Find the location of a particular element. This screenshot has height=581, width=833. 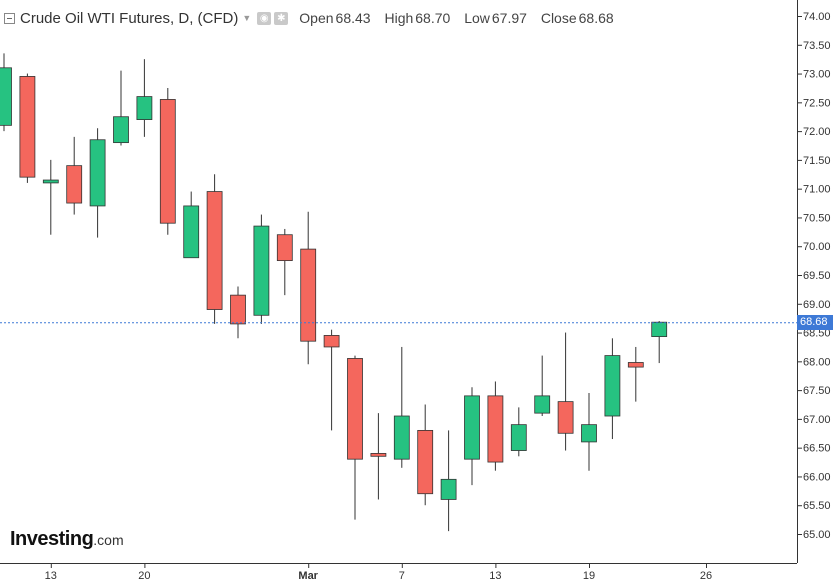

x-tick-label: 20 is located at coordinates (144, 575).